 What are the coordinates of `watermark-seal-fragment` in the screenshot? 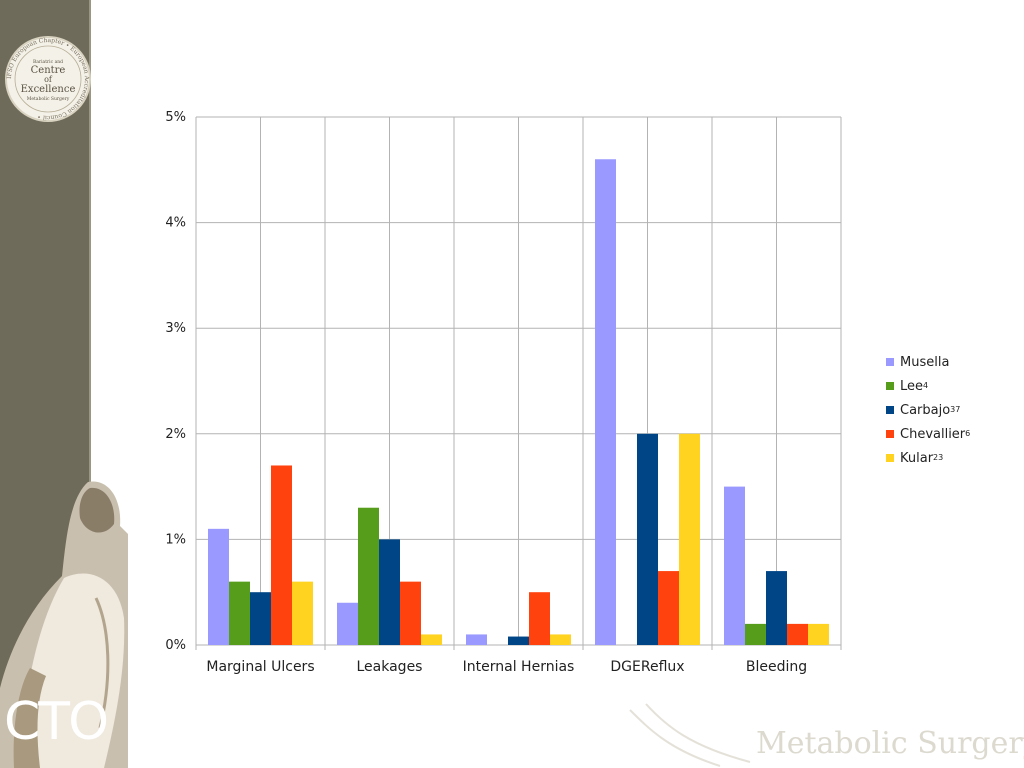 It's located at (690, 735).